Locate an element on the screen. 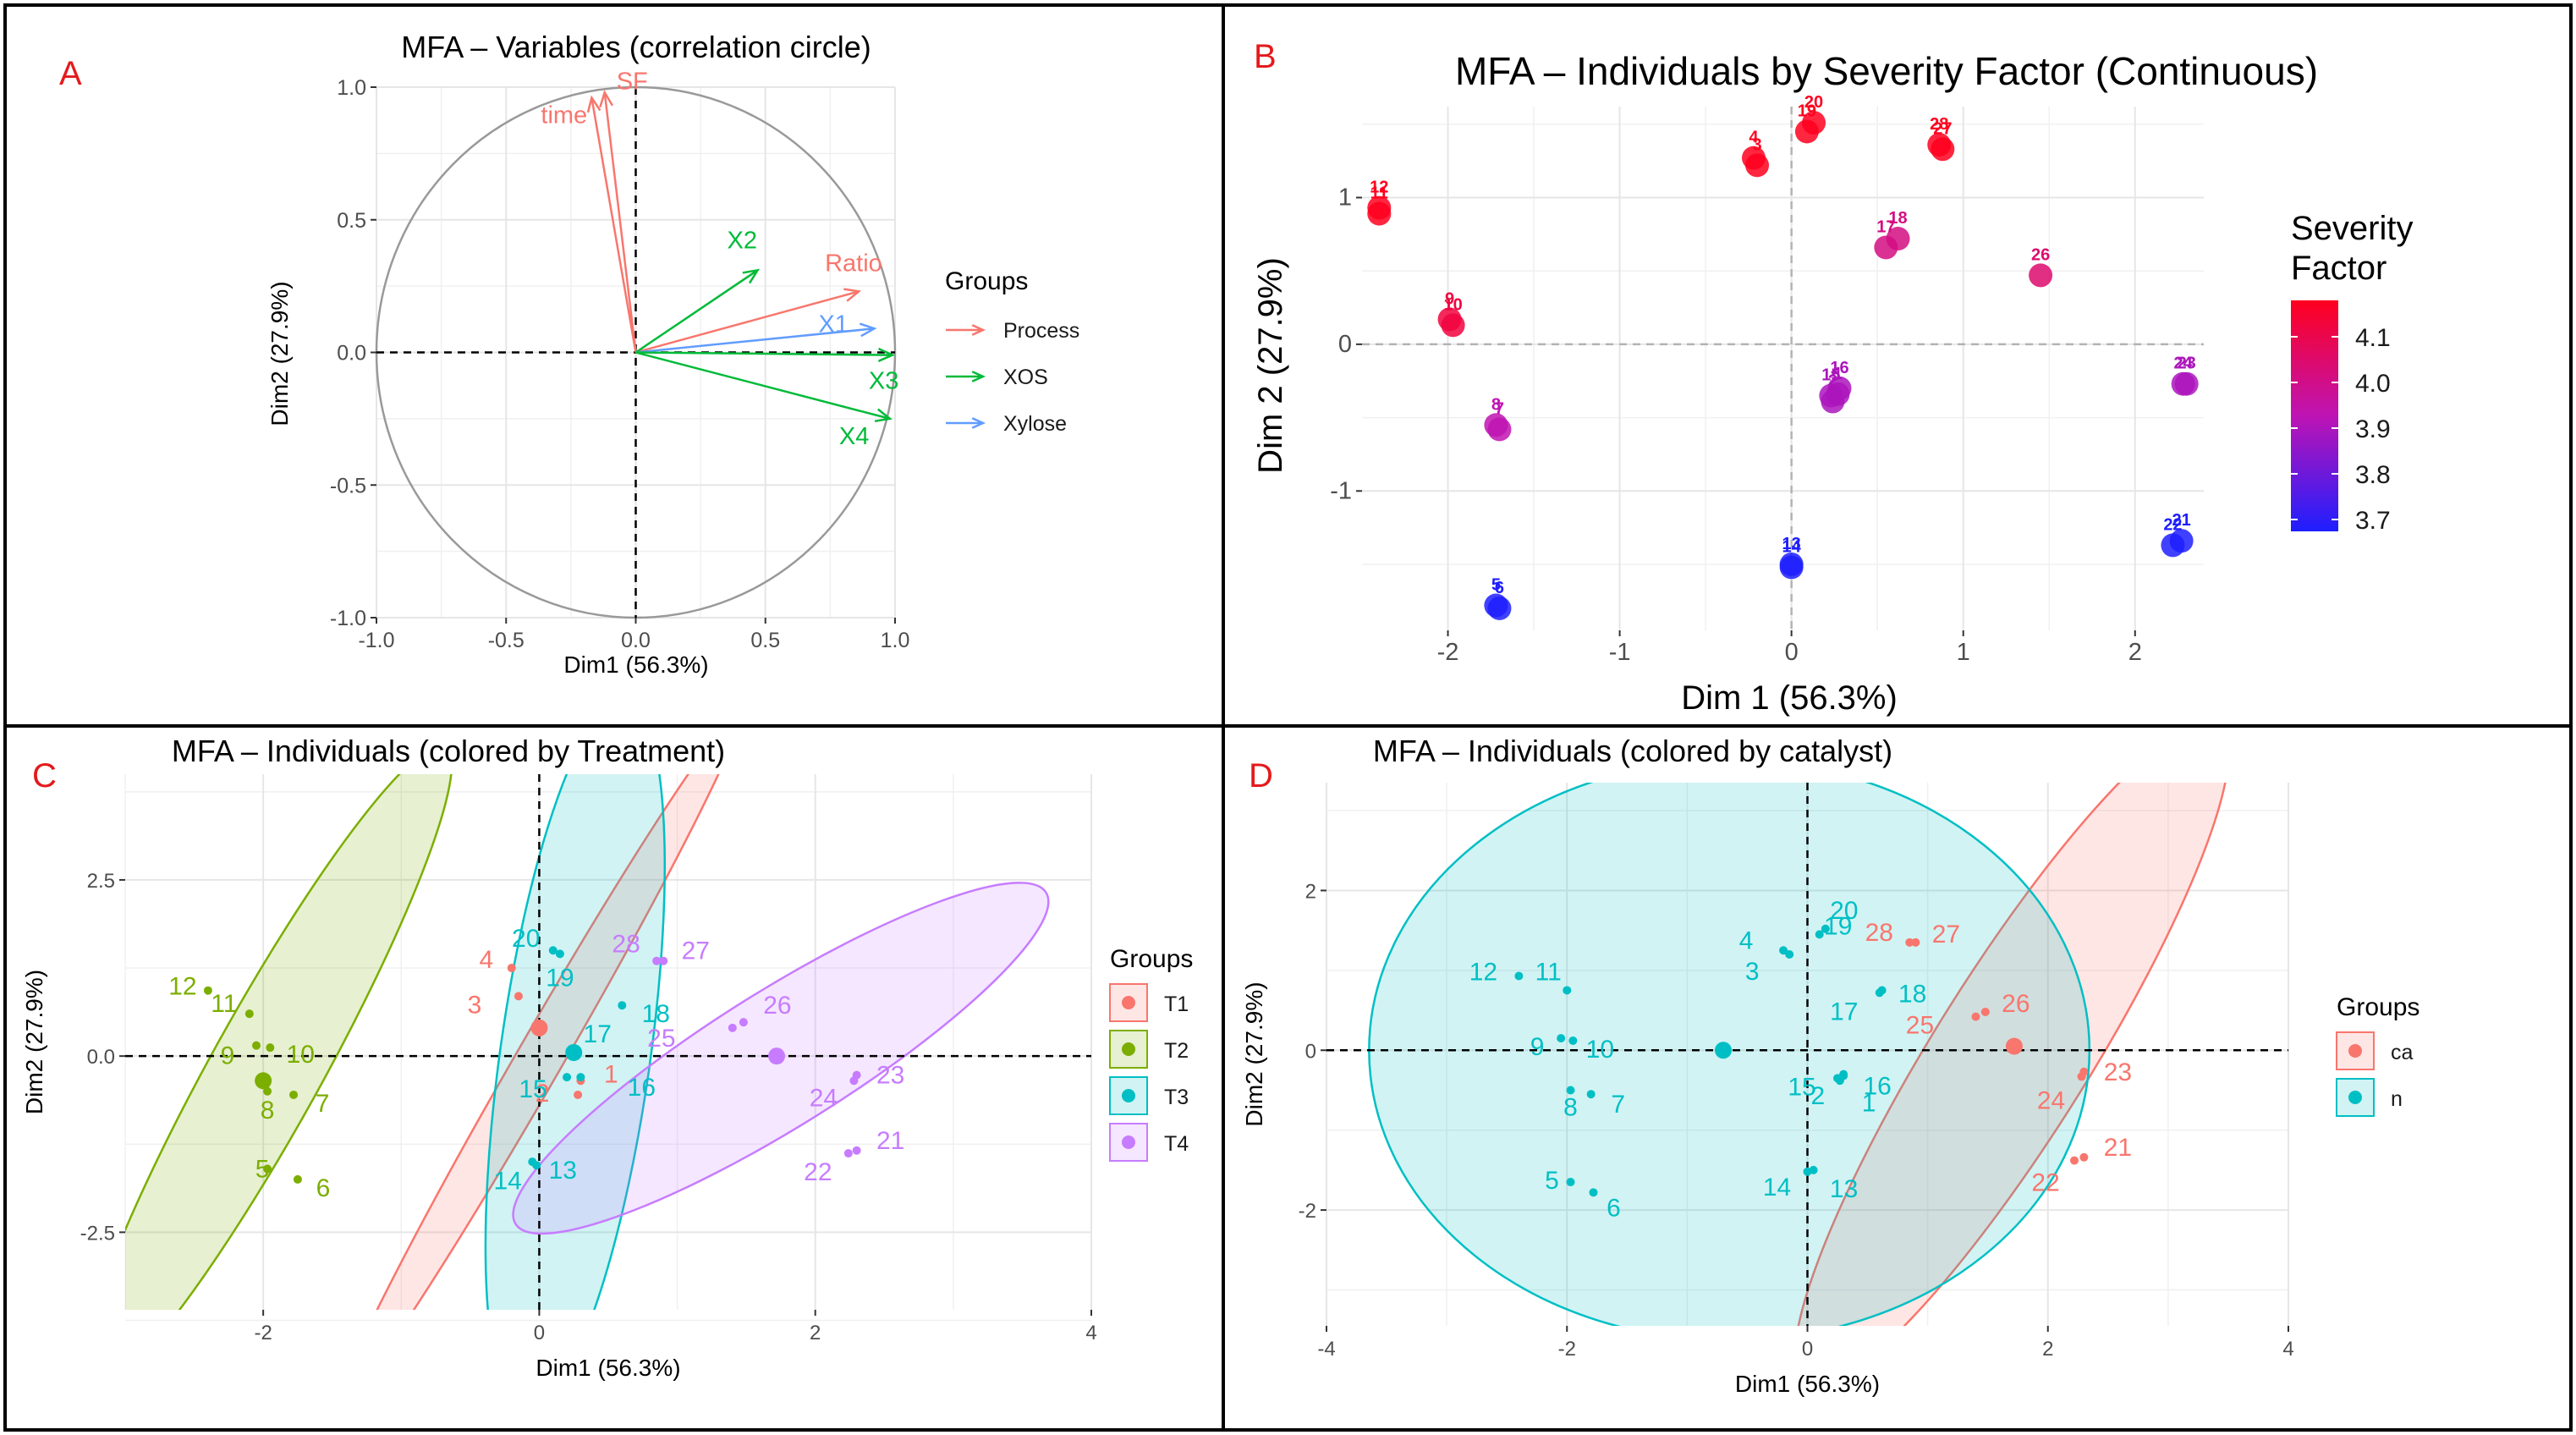 The height and width of the screenshot is (1435, 2576). x-tick-label: -0.5 is located at coordinates (507, 640).